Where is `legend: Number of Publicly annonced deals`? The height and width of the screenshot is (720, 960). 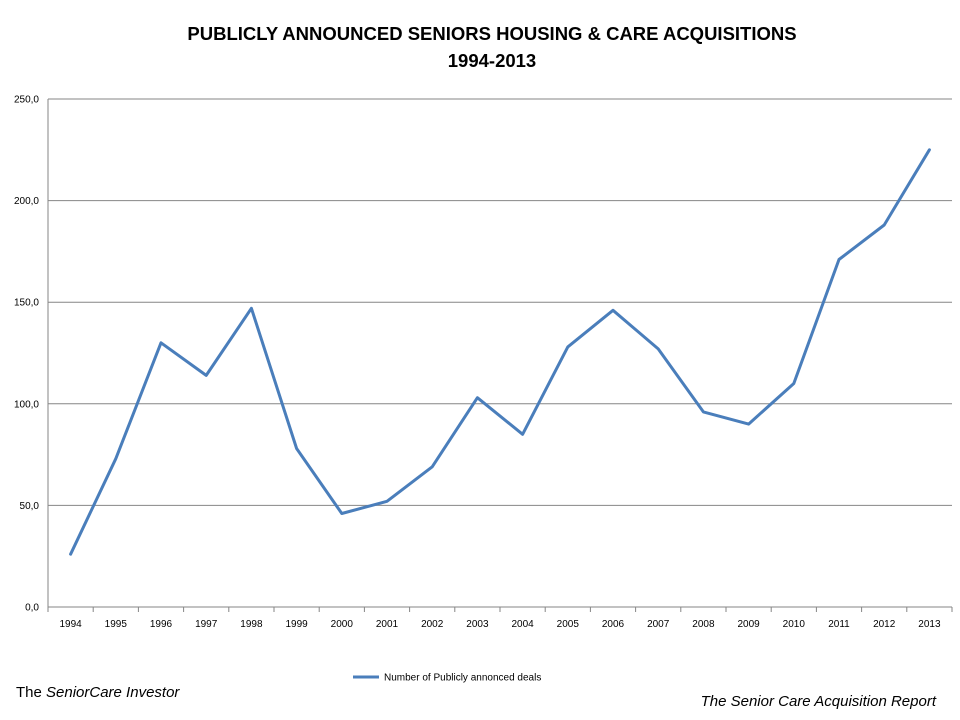
legend: Number of Publicly annonced deals is located at coordinates (447, 678).